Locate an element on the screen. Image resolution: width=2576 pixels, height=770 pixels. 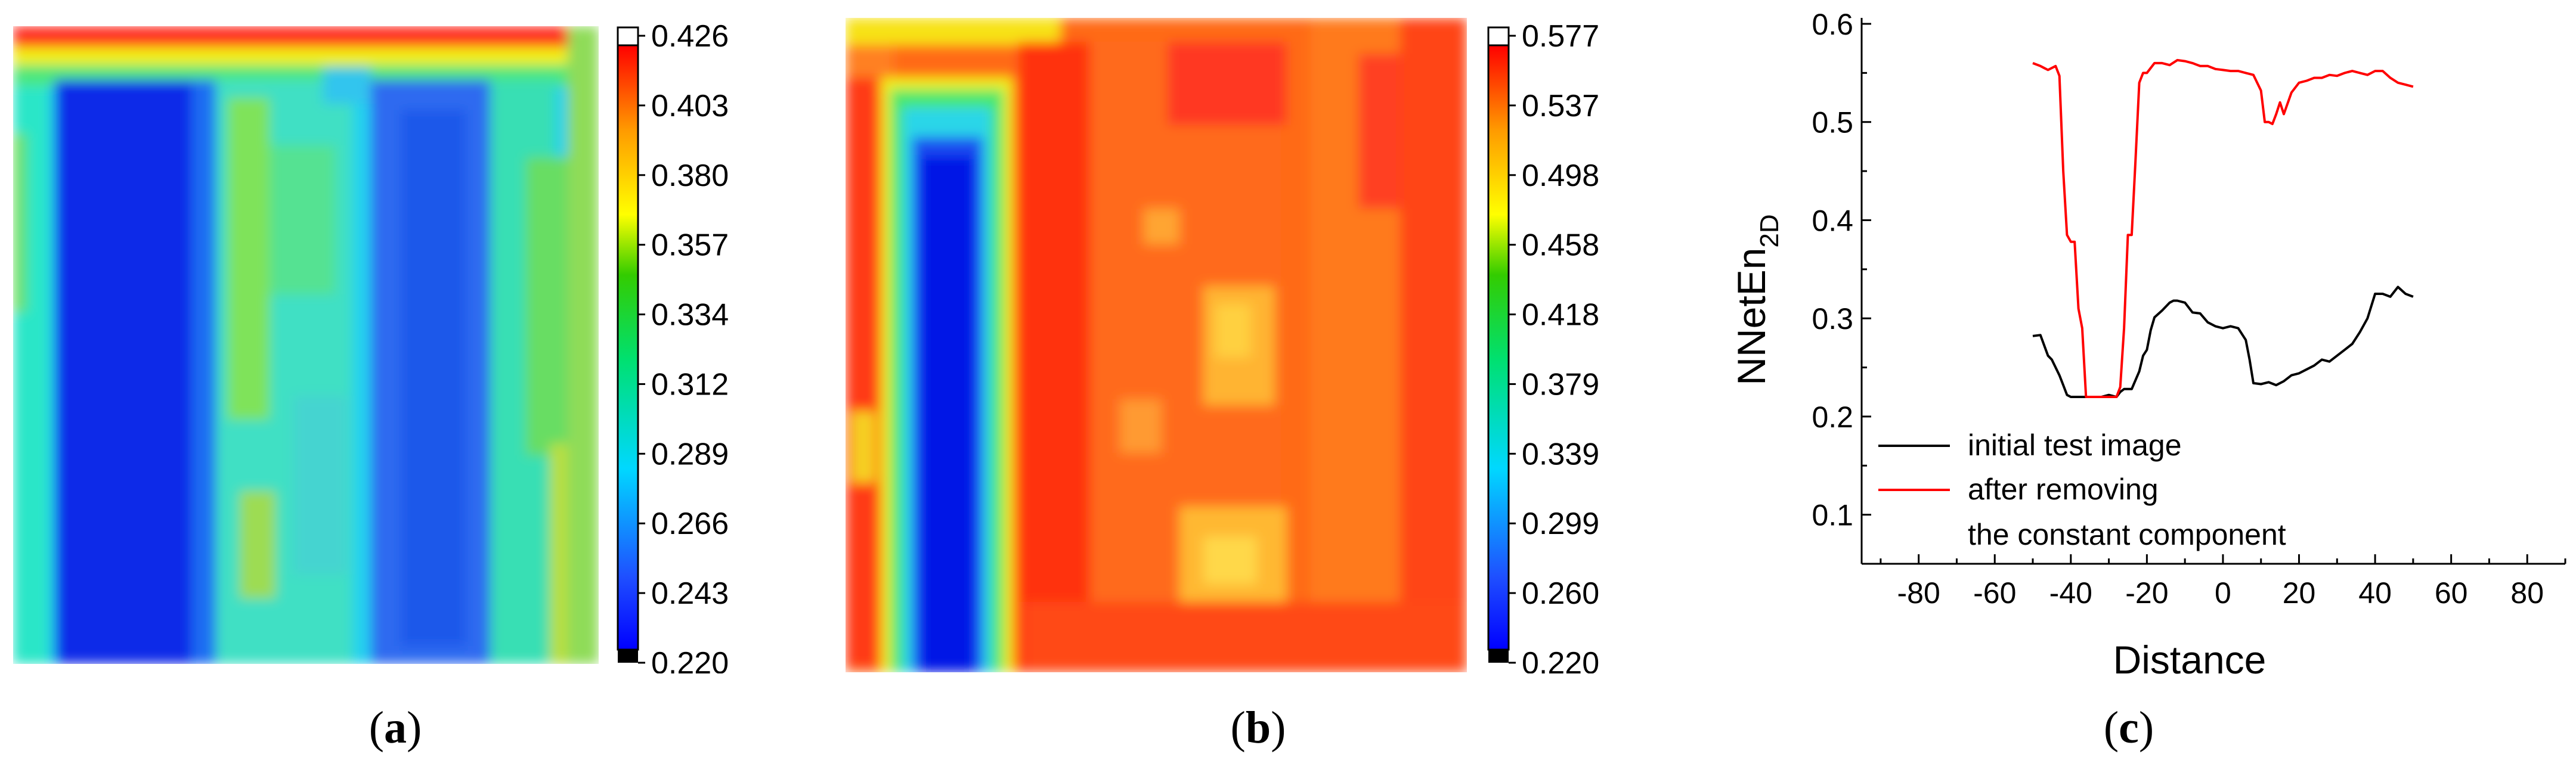
colorbar-tick-label: 0.403 is located at coordinates (690, 106).